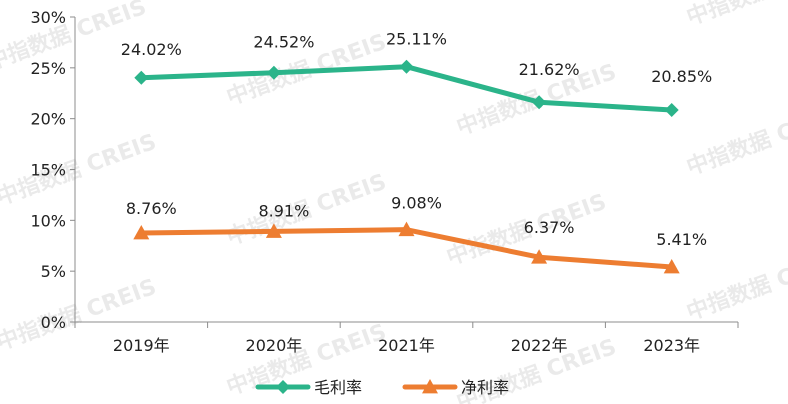 Image resolution: width=788 pixels, height=404 pixels. I want to click on data-label: 24.02%, so click(151, 49).